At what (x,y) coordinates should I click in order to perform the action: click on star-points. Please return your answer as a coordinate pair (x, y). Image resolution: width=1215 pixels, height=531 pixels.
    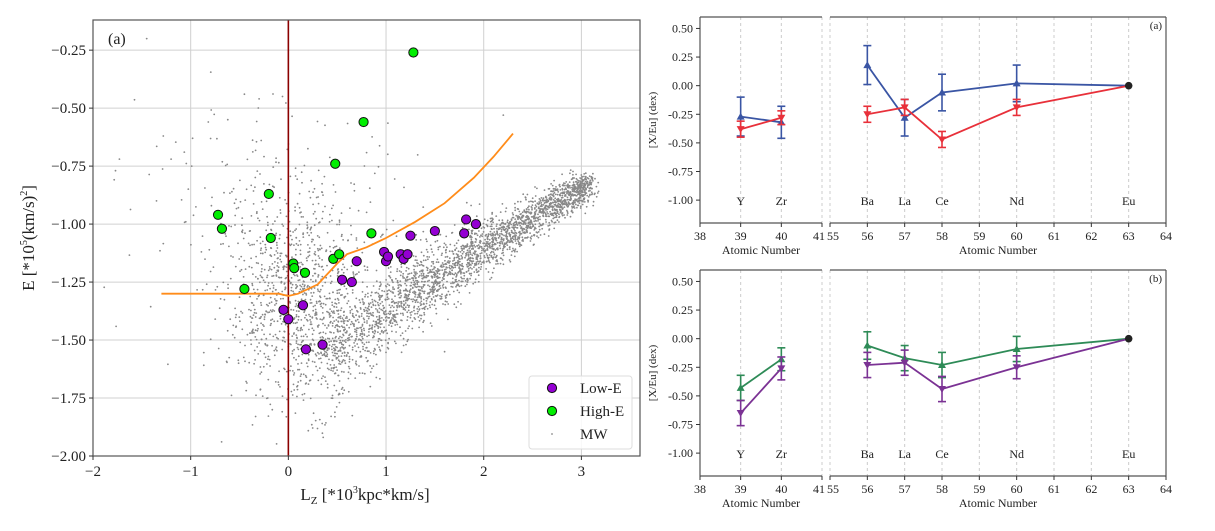
    Looking at the image, I should click on (346, 201).